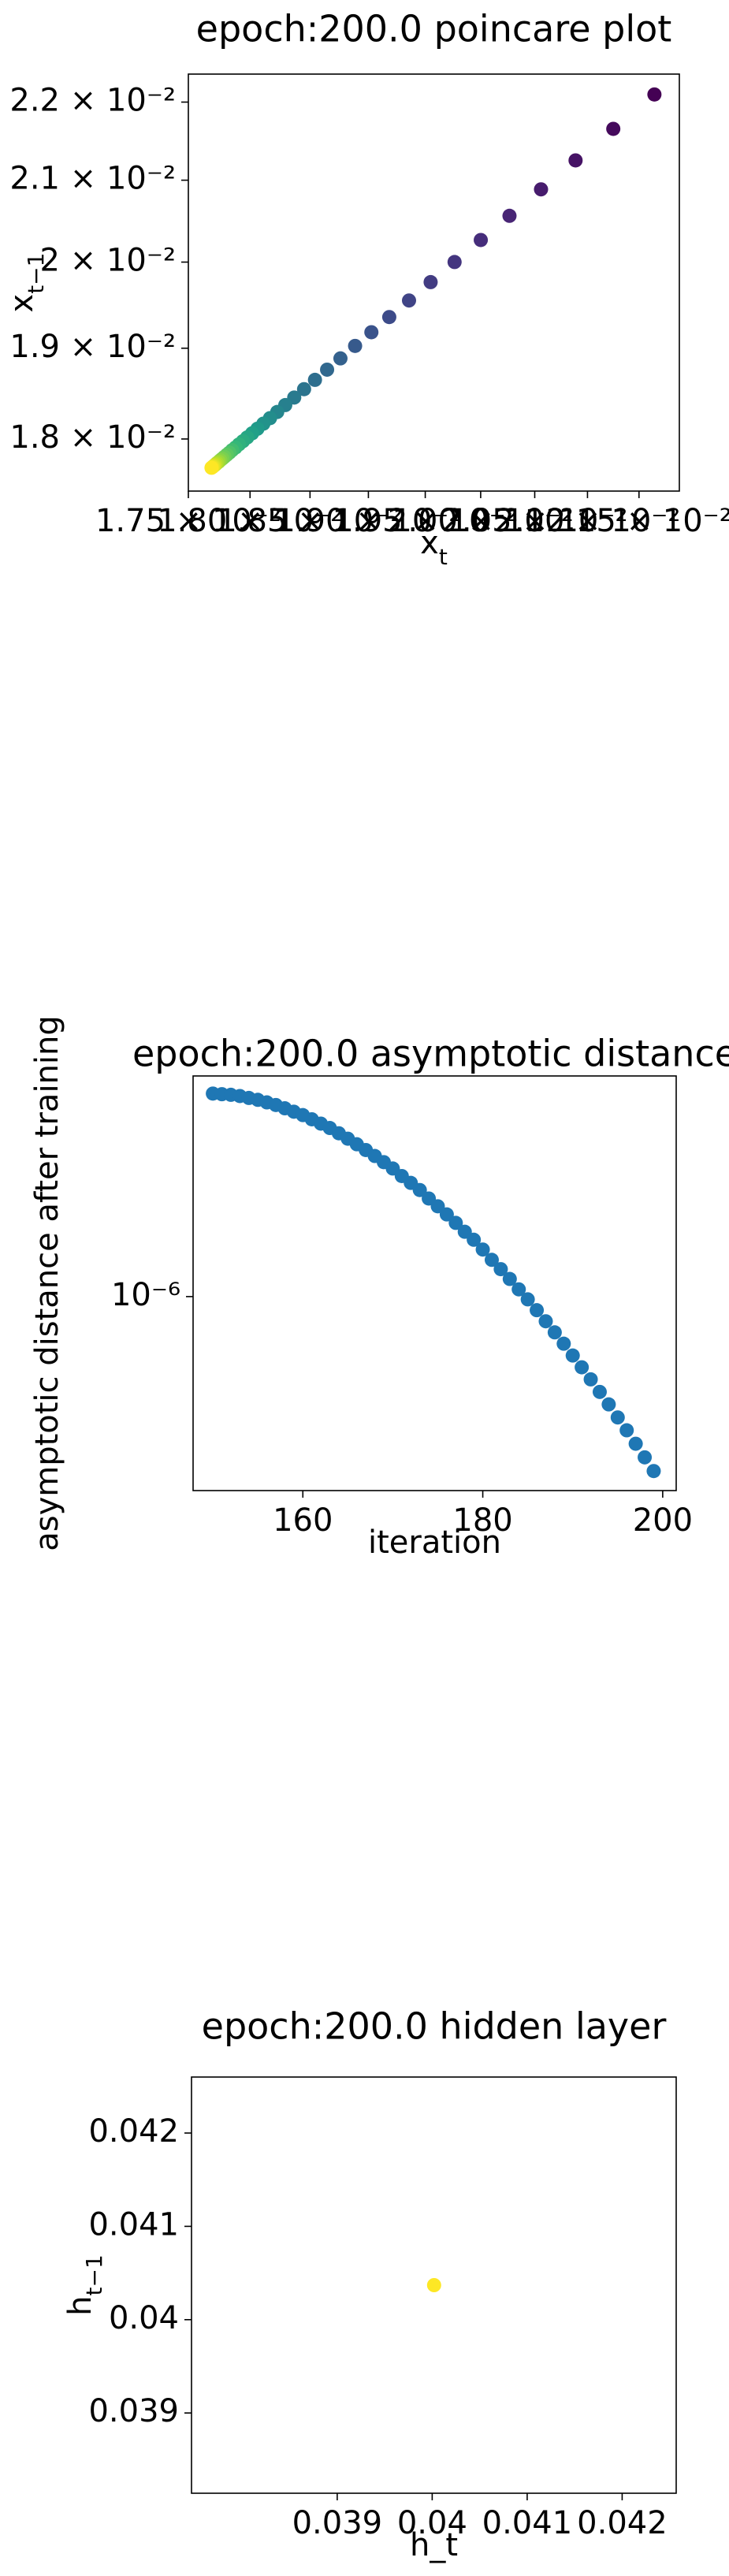 This screenshot has width=729, height=2576. I want to click on y-axis-label-main: asymptotic distance after training, so click(47, 1283).